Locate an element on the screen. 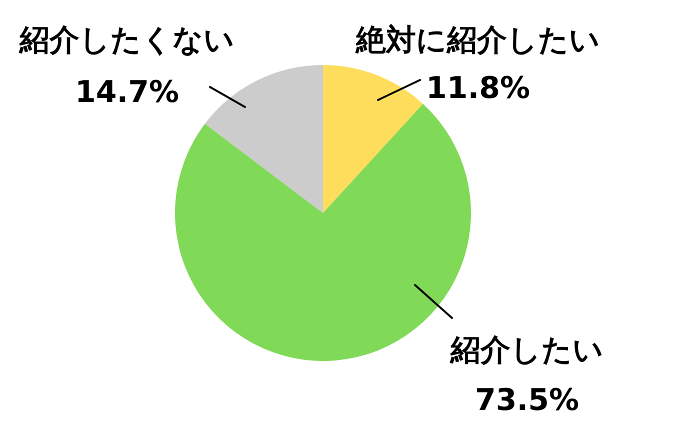  data-label: 11.8% is located at coordinates (478, 88).